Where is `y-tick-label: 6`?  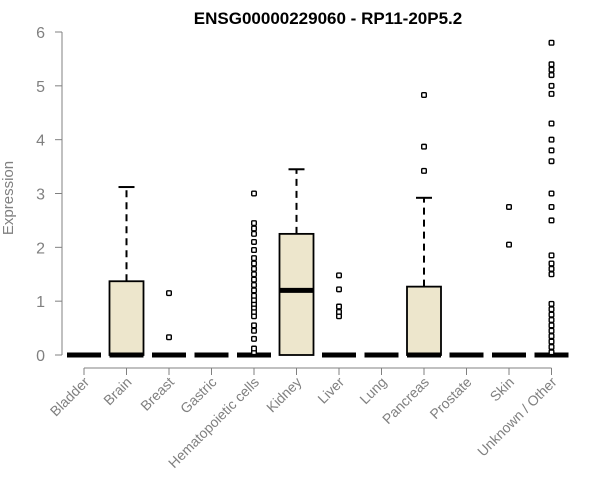
y-tick-label: 6 is located at coordinates (40, 33).